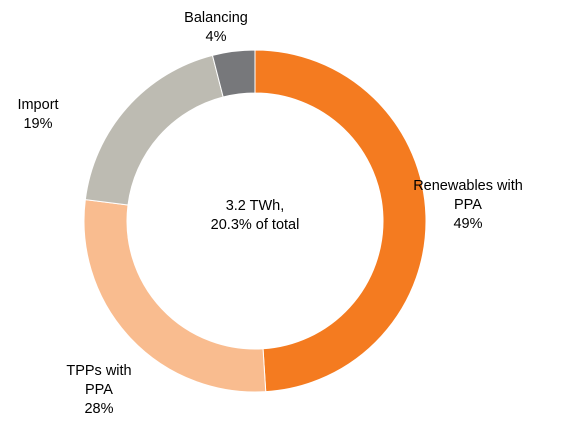 The width and height of the screenshot is (571, 423). I want to click on center-label: 3.2 TWh,, so click(255, 206).